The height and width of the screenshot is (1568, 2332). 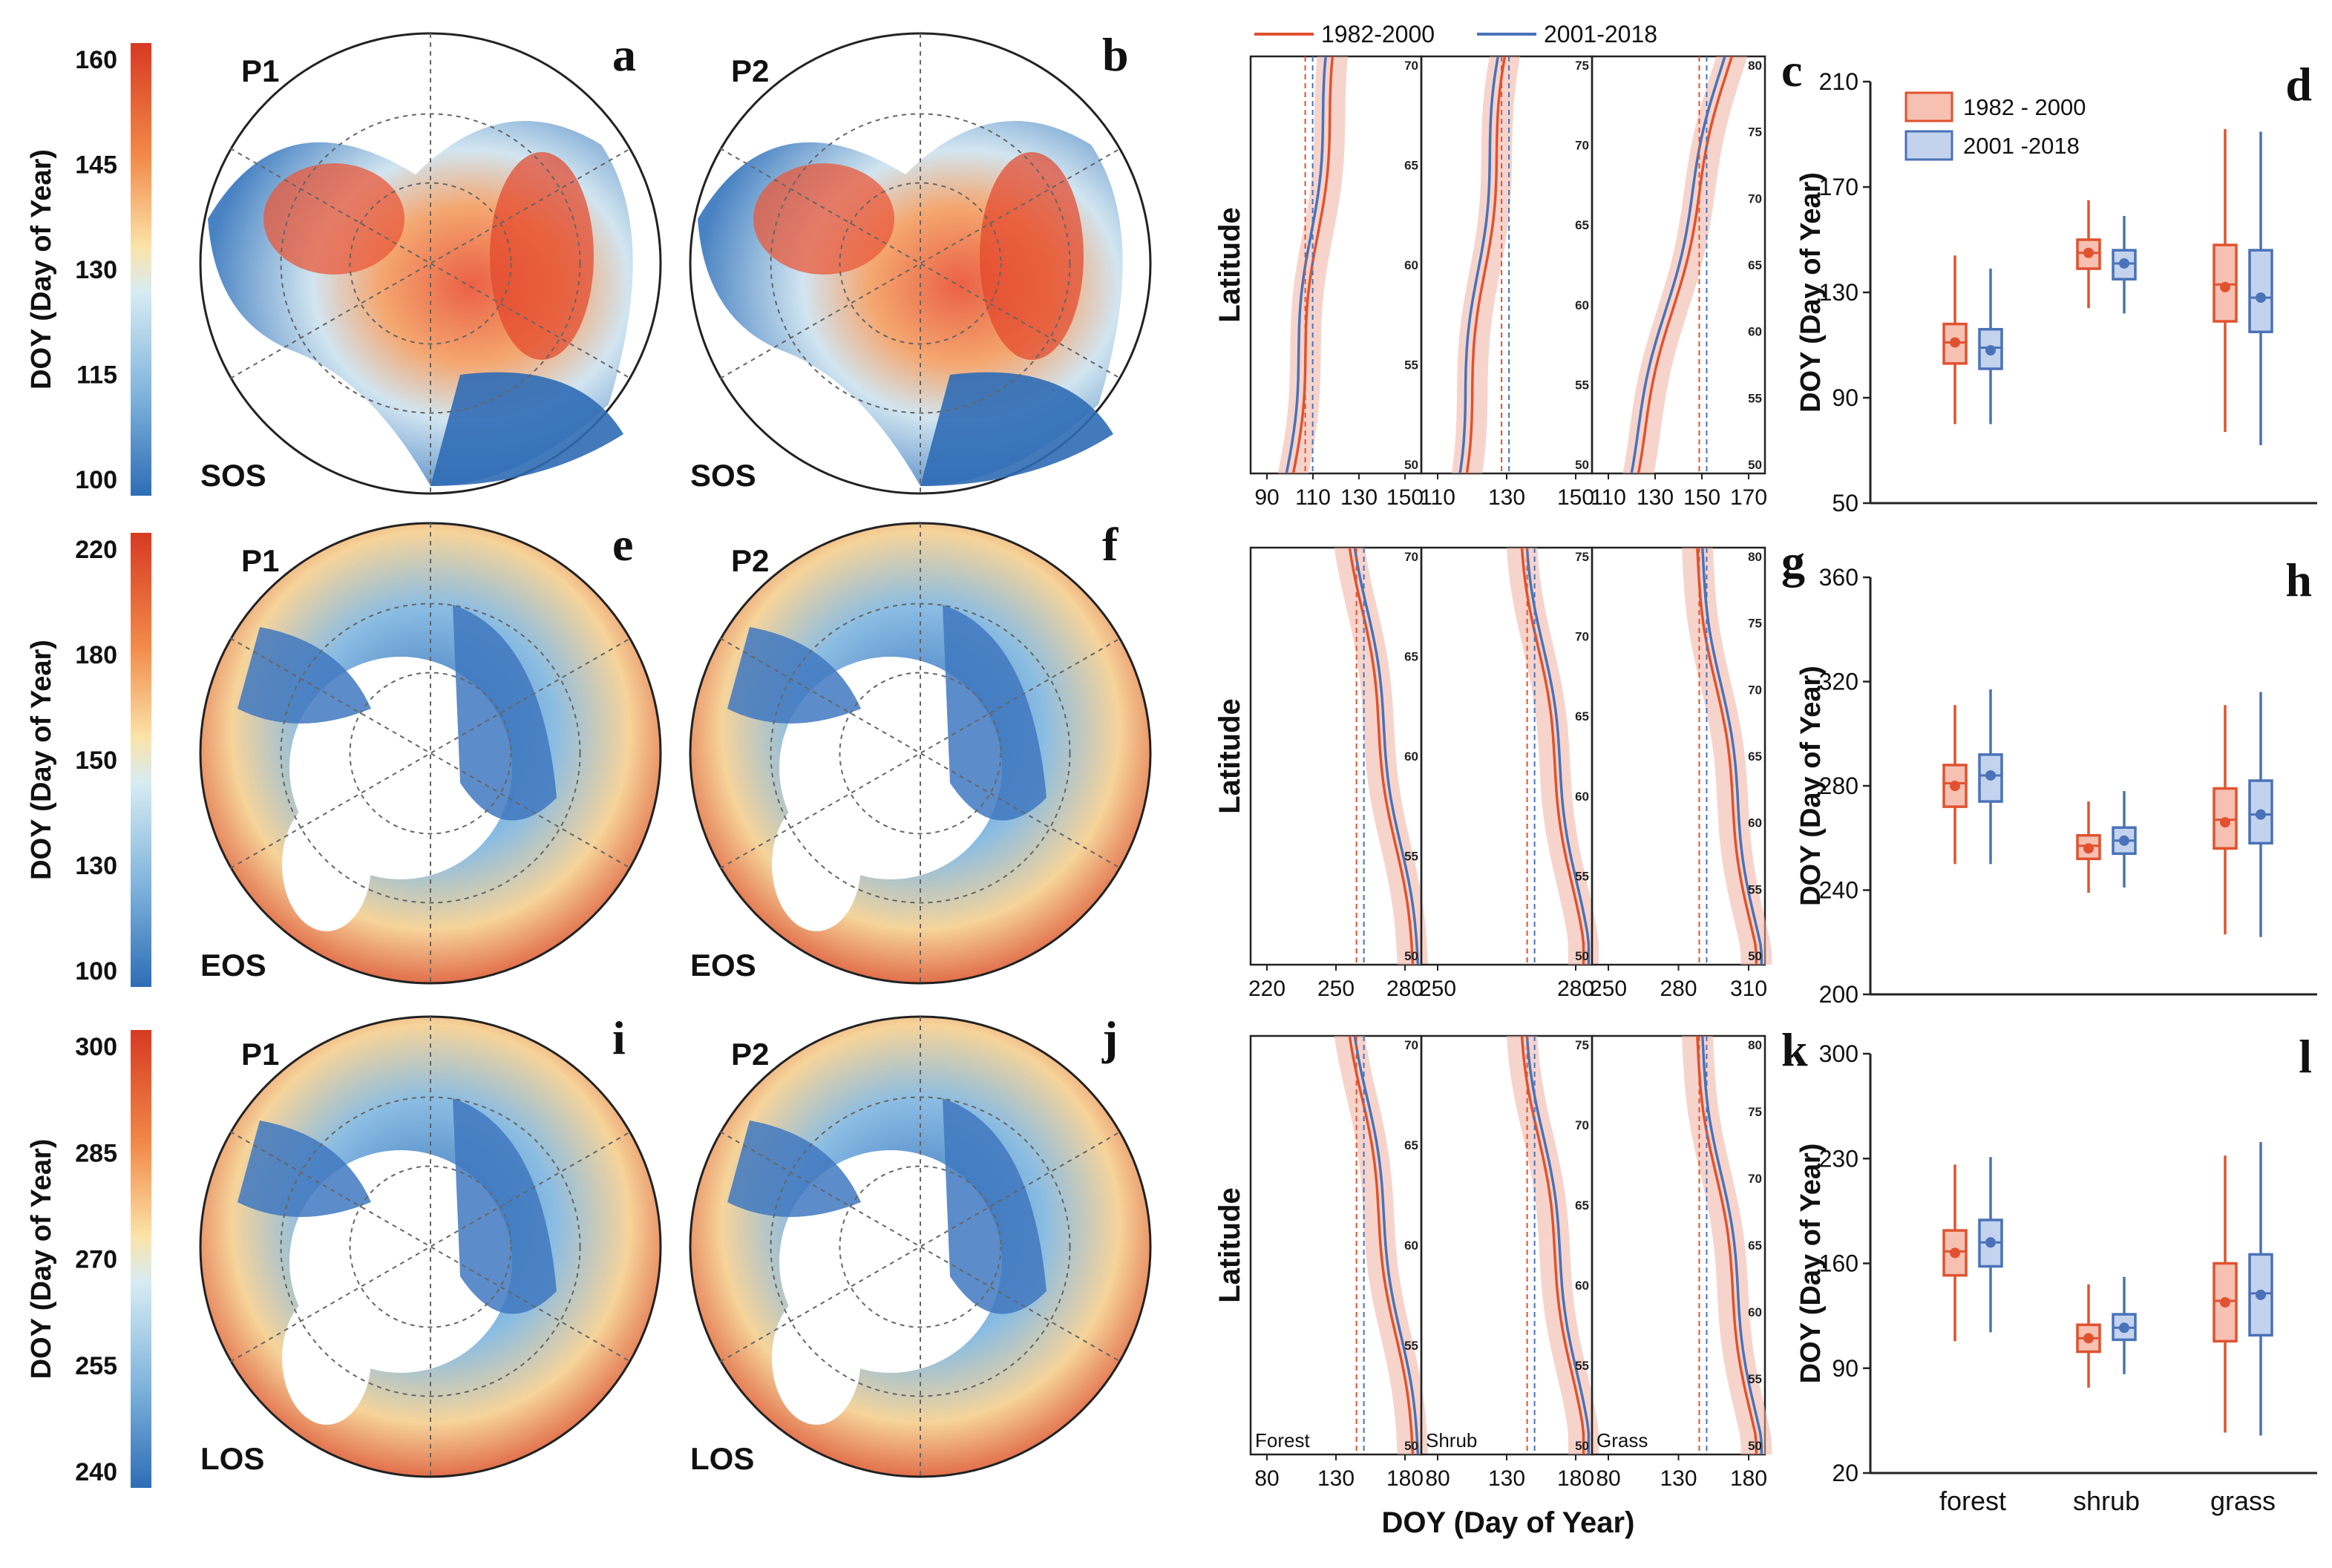 What do you see at coordinates (1838, 682) in the screenshot?
I see `y-tick-label: 320` at bounding box center [1838, 682].